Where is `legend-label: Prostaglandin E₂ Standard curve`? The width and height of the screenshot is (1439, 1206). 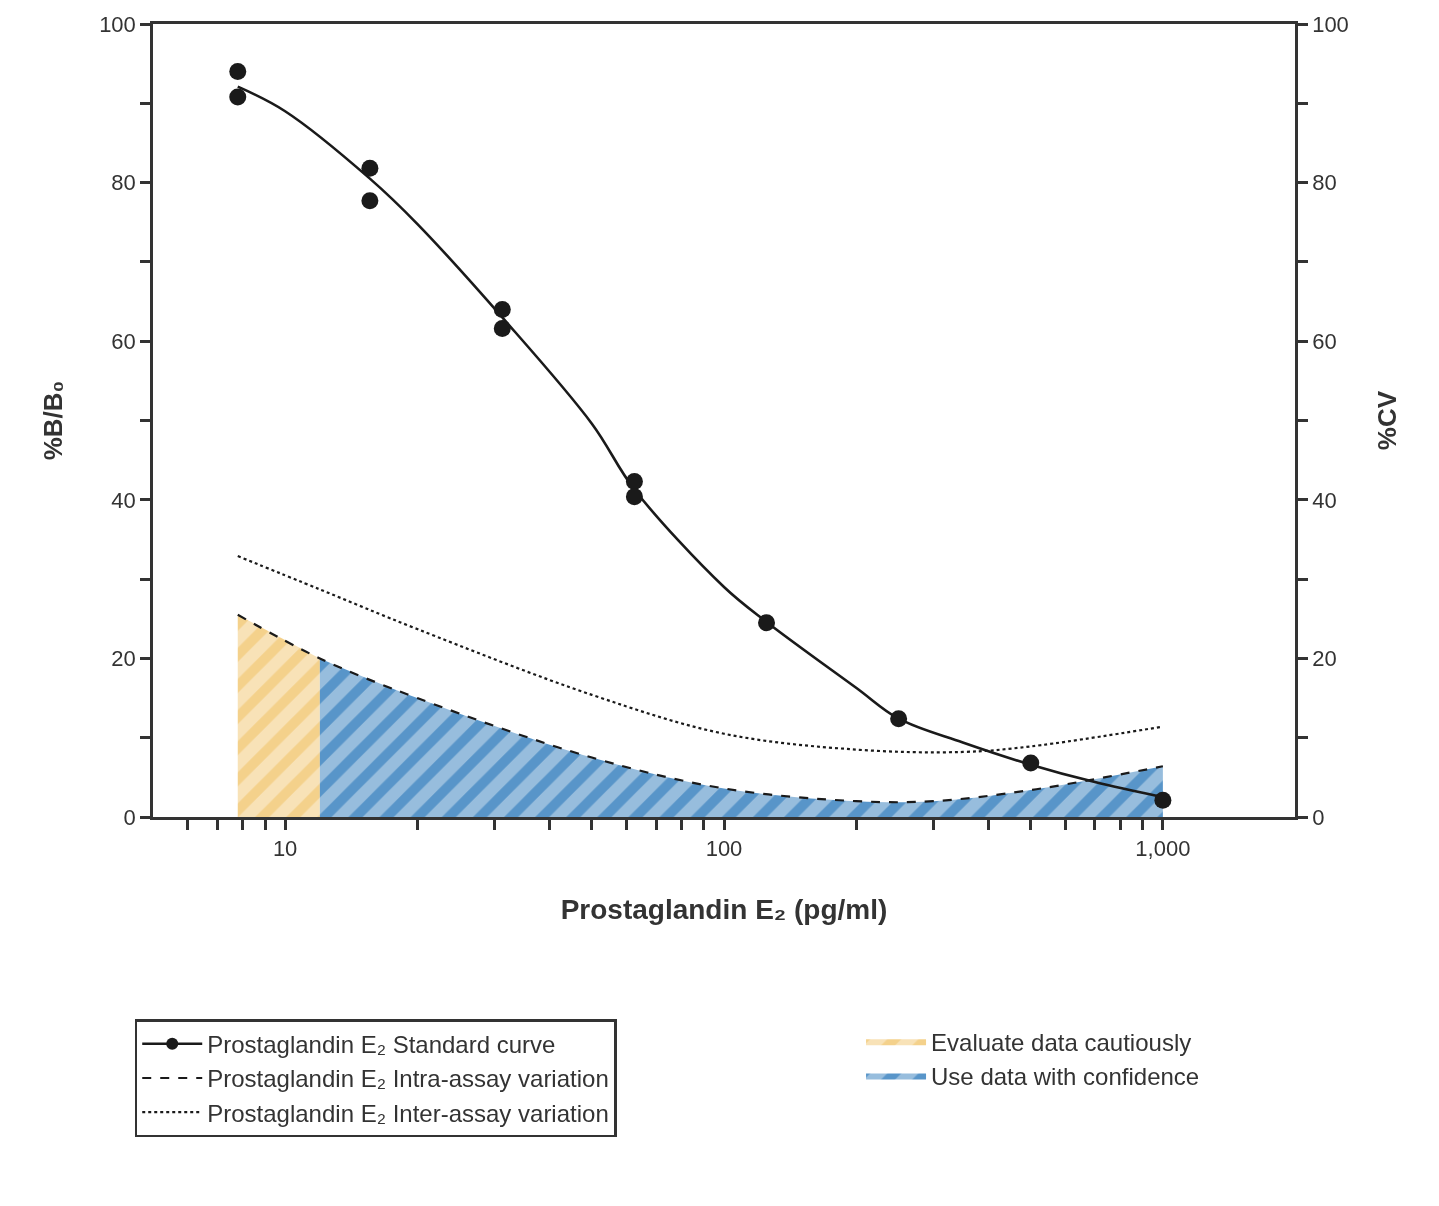
legend-label: Prostaglandin E₂ Standard curve is located at coordinates (381, 1045).